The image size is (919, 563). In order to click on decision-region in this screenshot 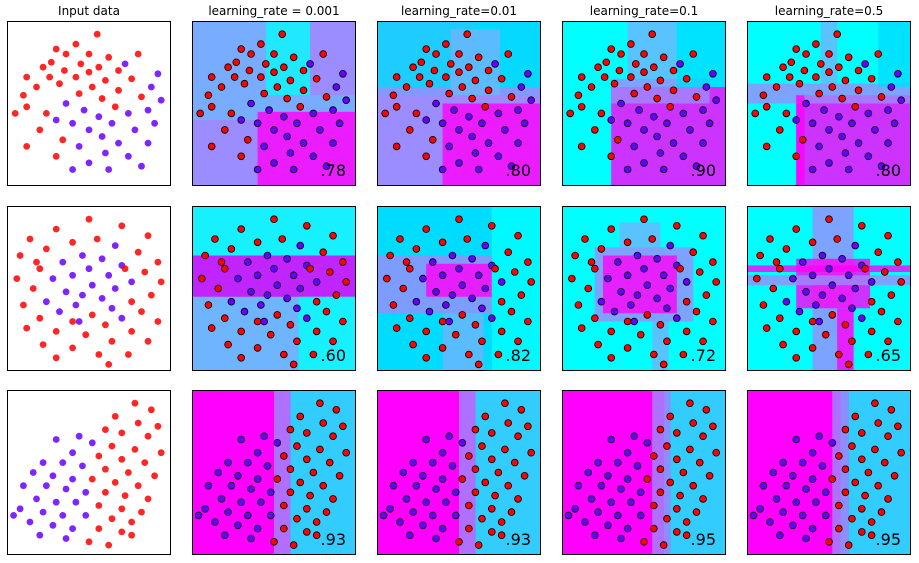, I will do `click(698, 472)`.